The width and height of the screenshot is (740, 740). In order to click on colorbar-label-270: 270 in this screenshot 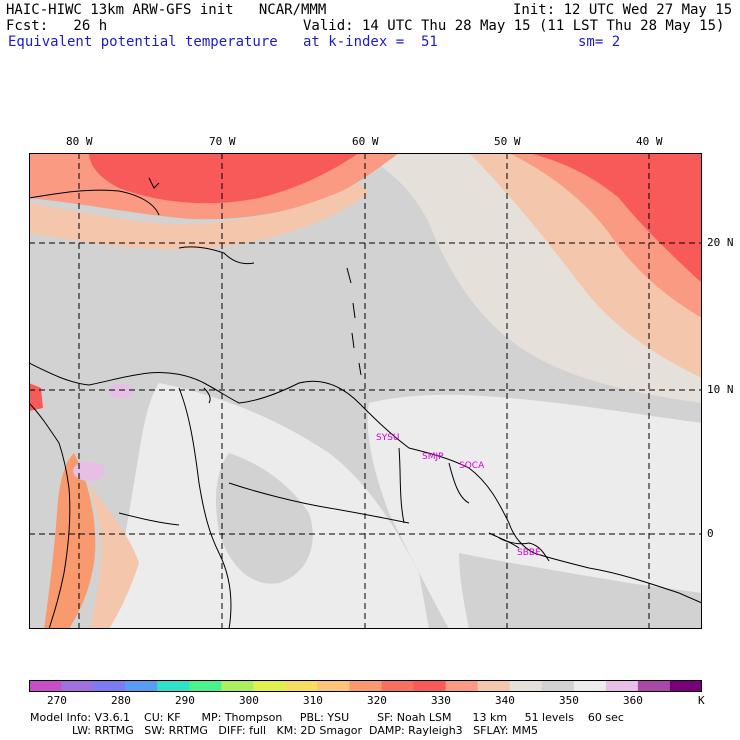, I will do `click(57, 700)`.